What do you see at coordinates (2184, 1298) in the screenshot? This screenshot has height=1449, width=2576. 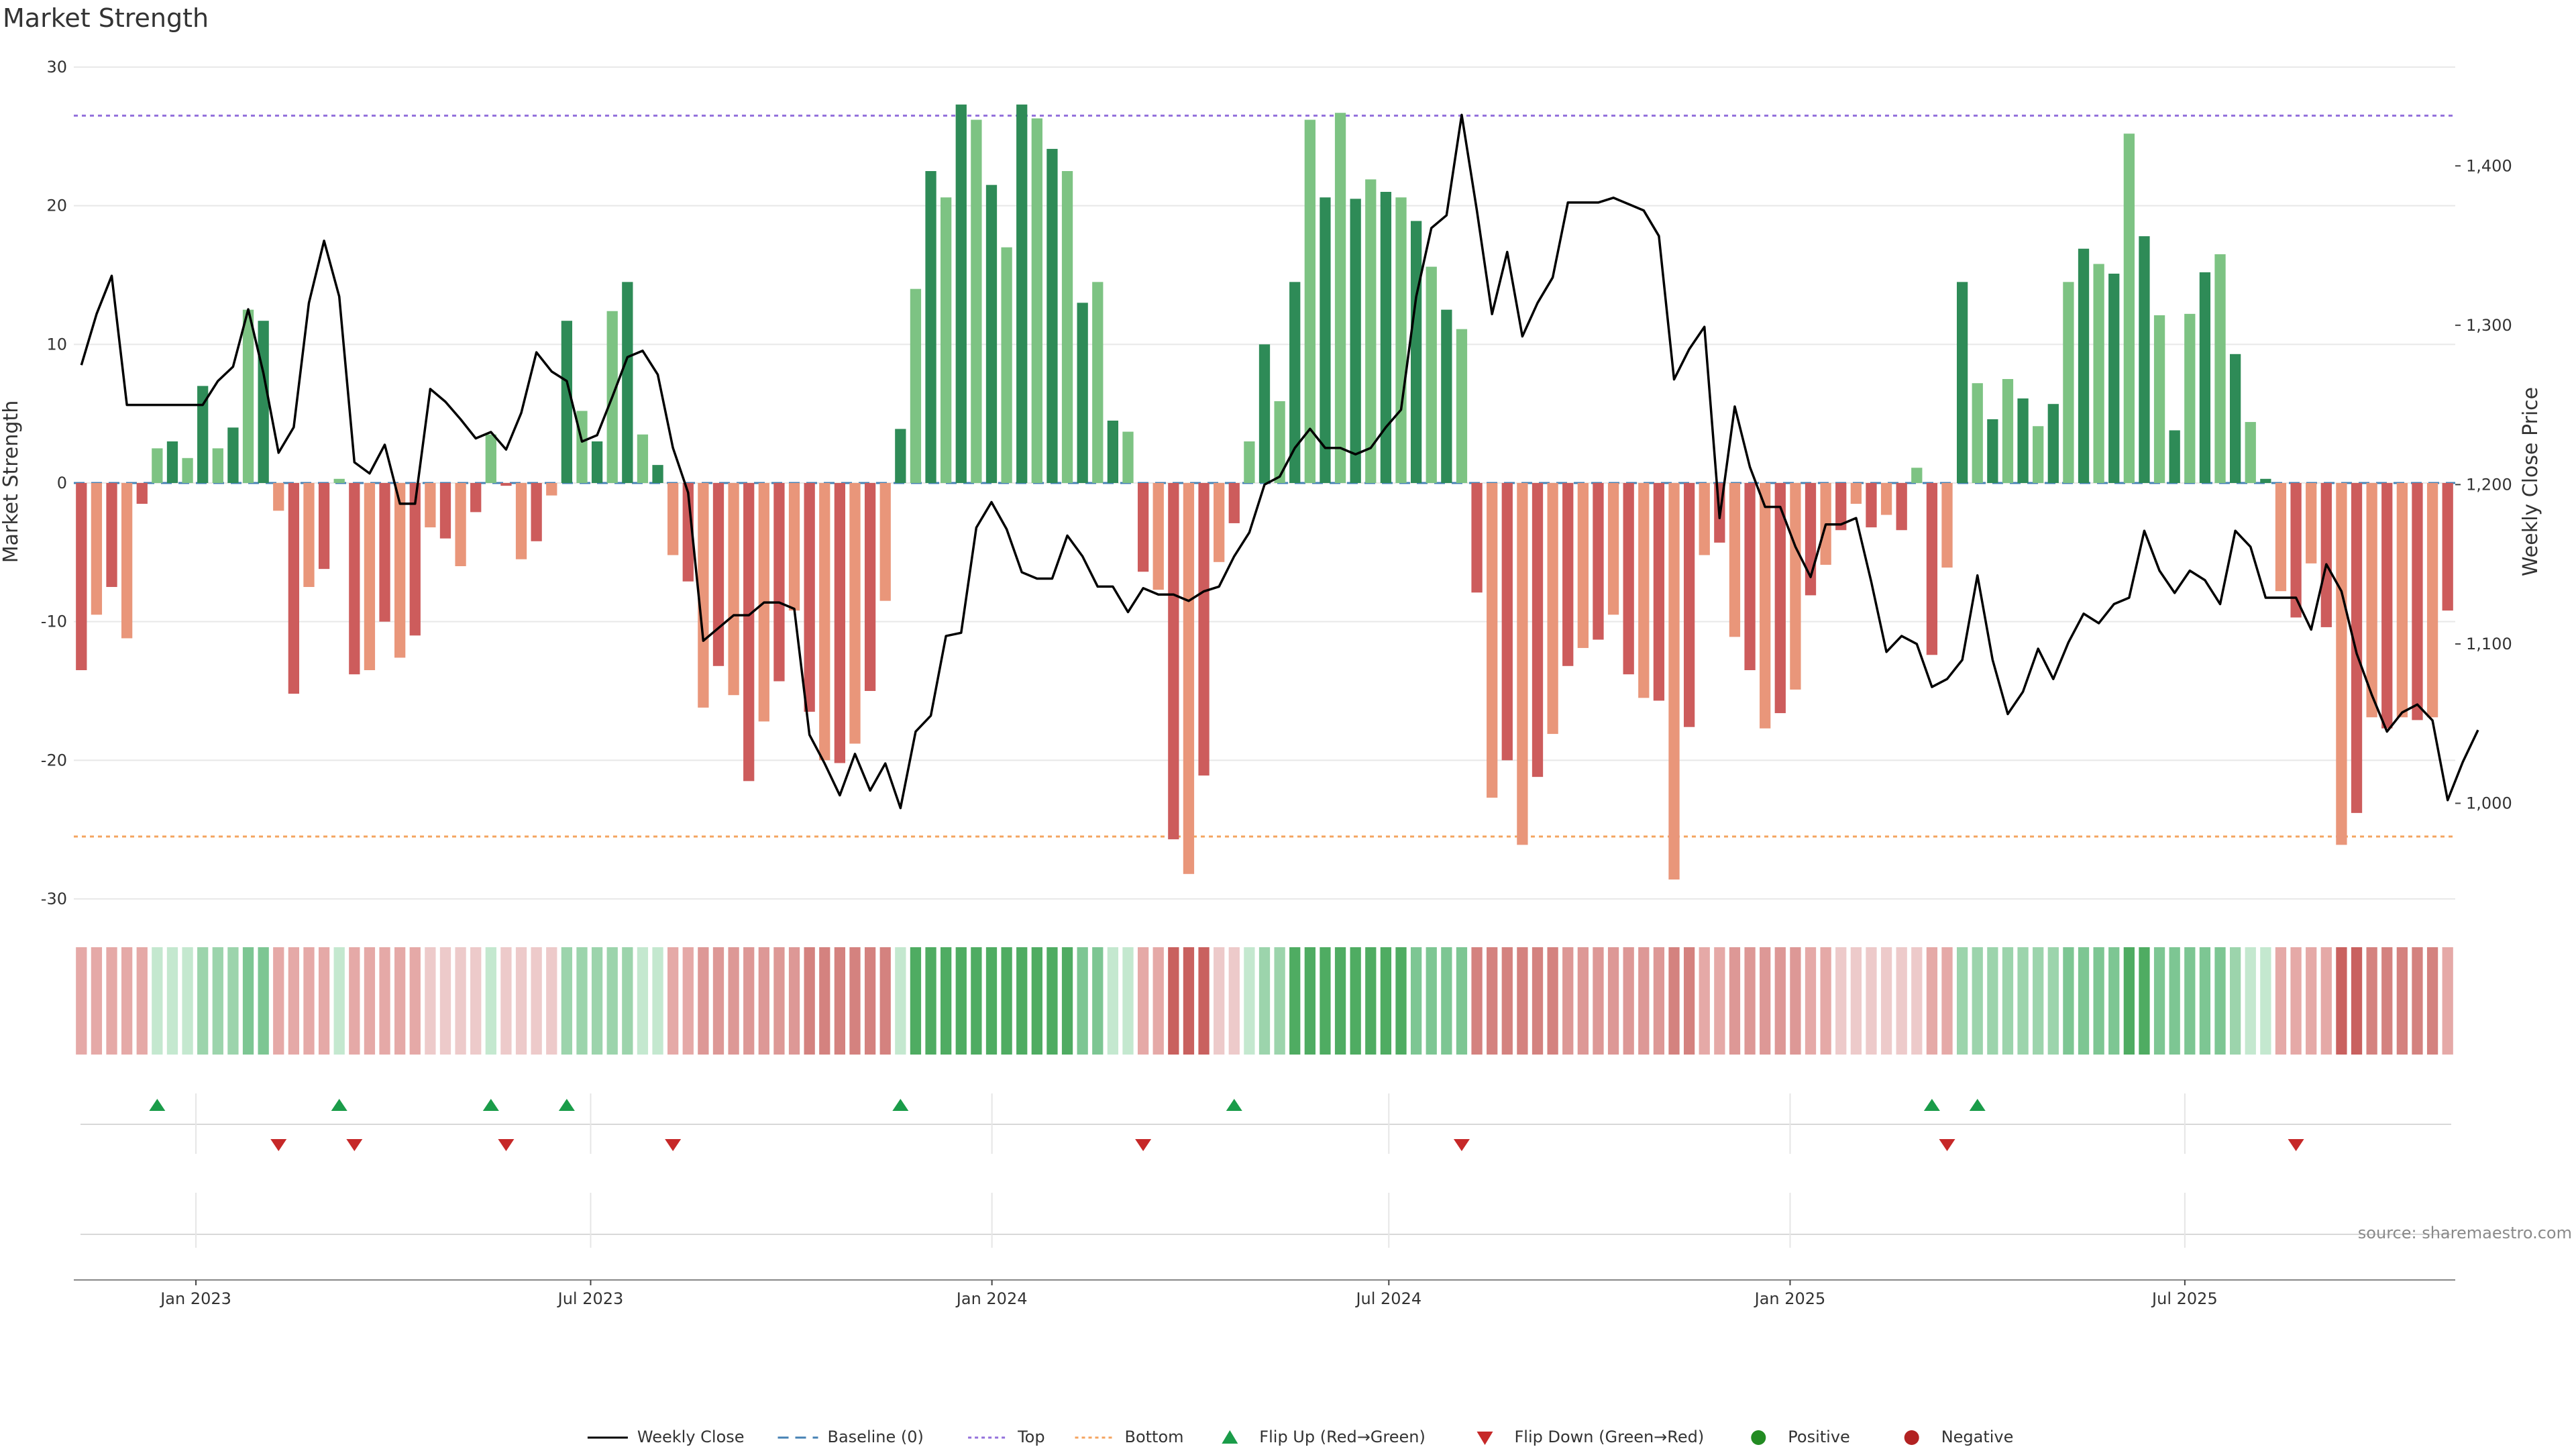 I see `x-tick-label: Jul 2025` at bounding box center [2184, 1298].